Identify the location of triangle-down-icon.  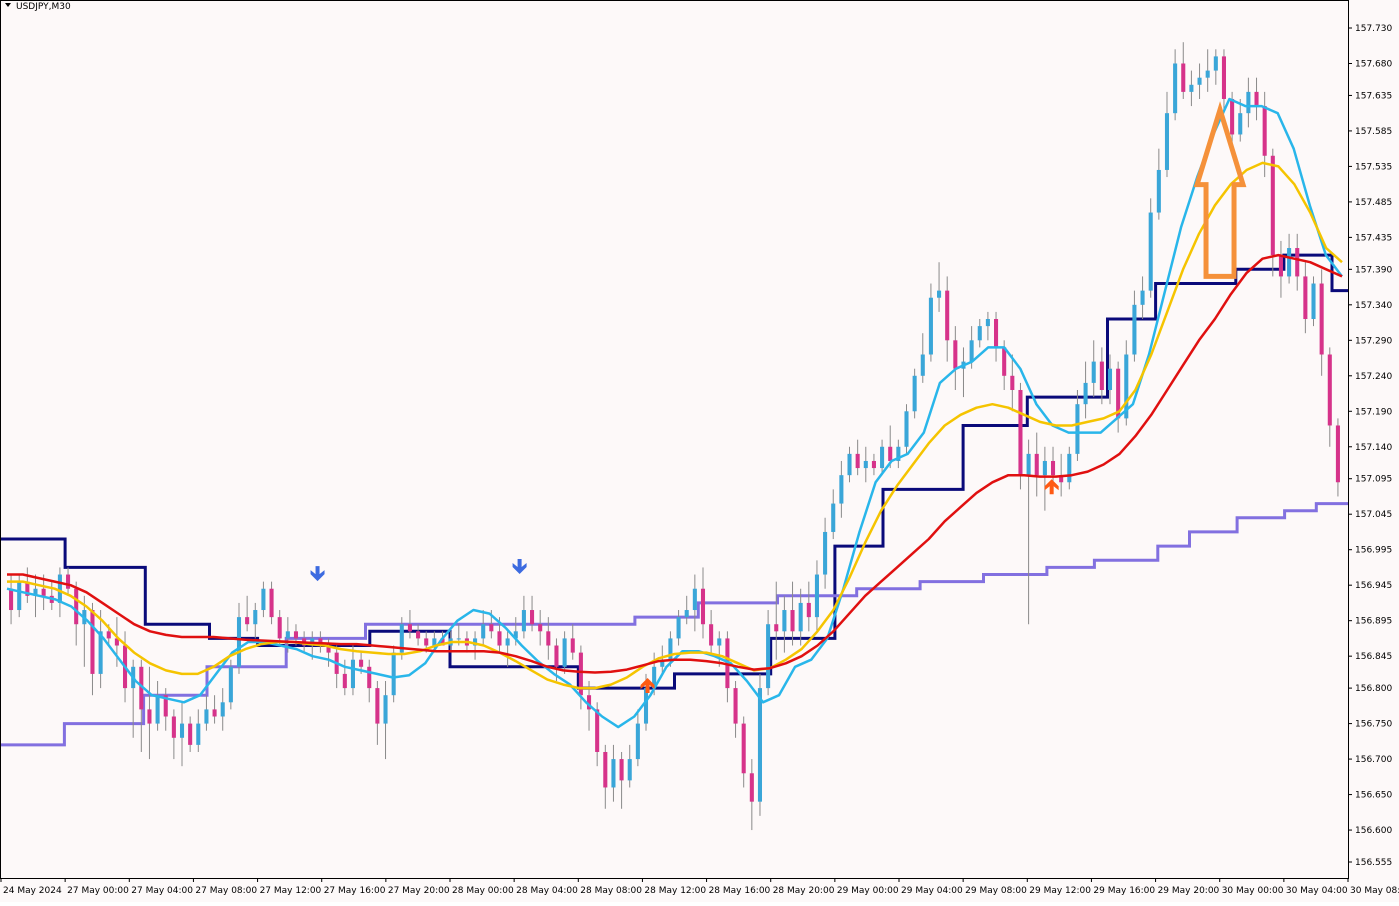
(8, 5).